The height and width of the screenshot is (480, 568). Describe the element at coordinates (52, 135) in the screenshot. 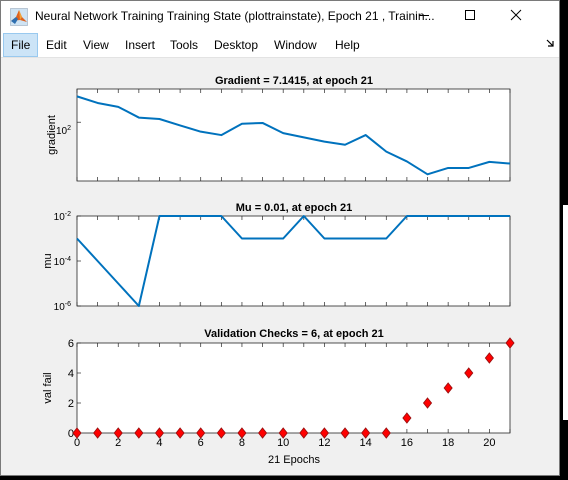

I see `gradient-ylabel: gradient` at that location.